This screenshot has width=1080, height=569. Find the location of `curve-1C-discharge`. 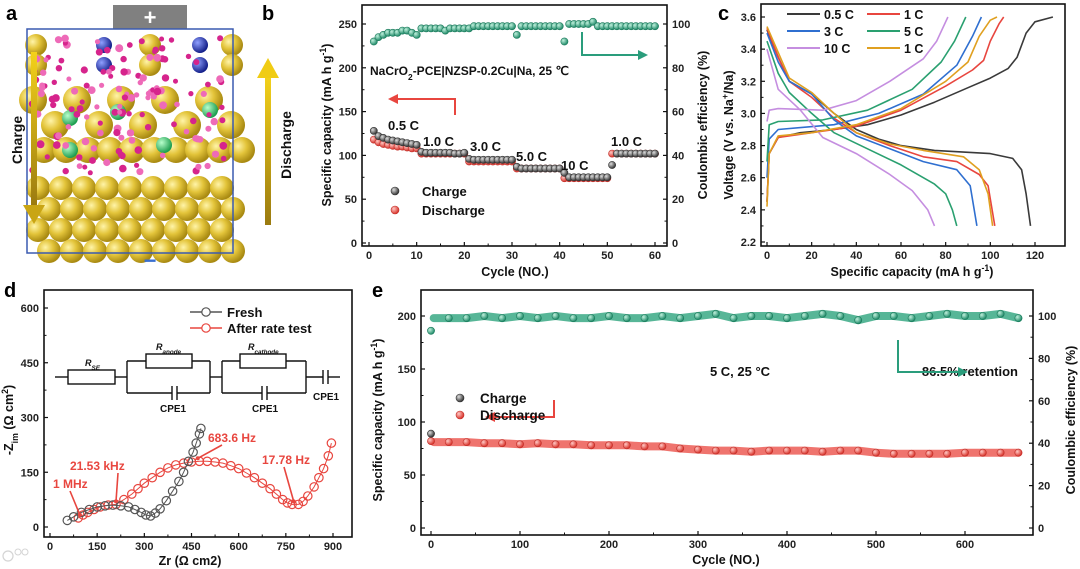

curve-1C-discharge is located at coordinates (880, 126).